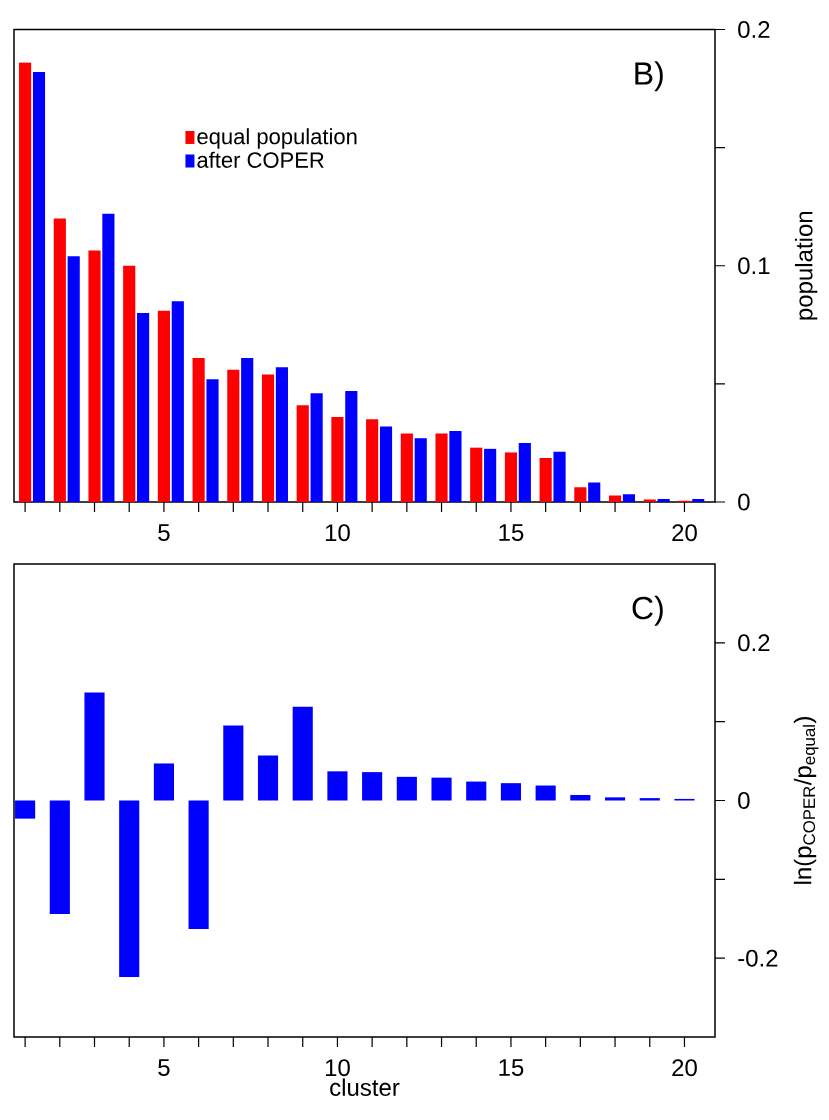  Describe the element at coordinates (260, 159) in the screenshot. I see `legend-label: after COPER` at that location.